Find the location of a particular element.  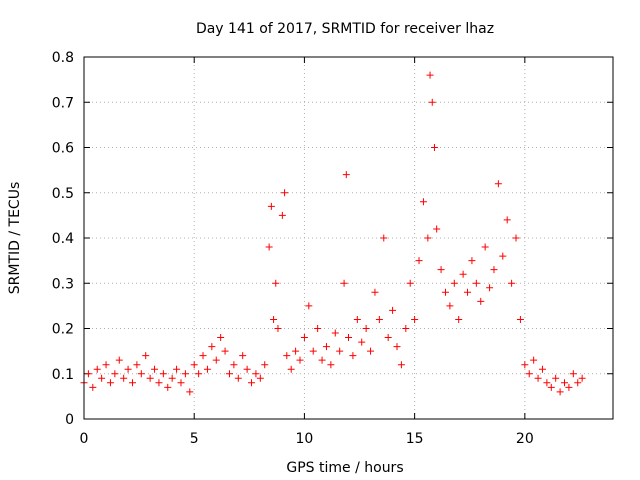

y-tick-label: 0.3 is located at coordinates (63, 284).